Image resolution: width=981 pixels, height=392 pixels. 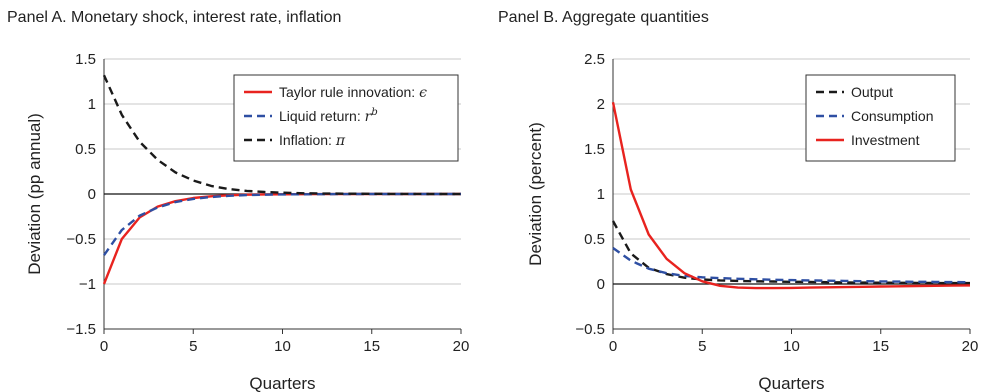 I want to click on y-tick-label: 2.5, so click(x=594, y=59).